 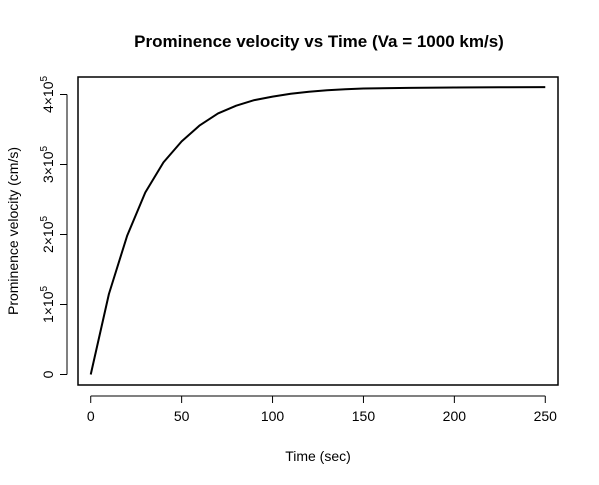 I want to click on x-axis: 0 50 100 150 200 250, so click(x=322, y=409).